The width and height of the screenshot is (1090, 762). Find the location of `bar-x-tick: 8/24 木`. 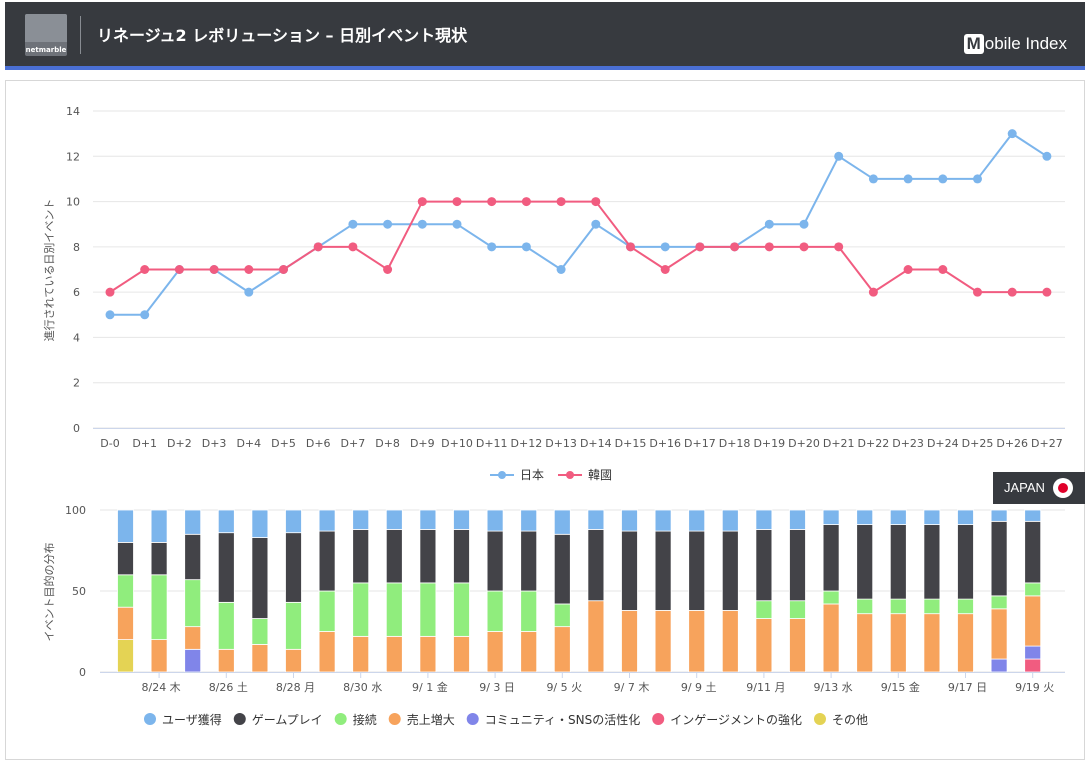

bar-x-tick: 8/24 木 is located at coordinates (160, 687).